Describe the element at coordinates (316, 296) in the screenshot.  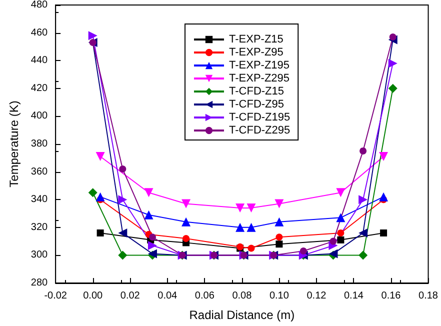
I see `x-tick-label: 0.12` at that location.